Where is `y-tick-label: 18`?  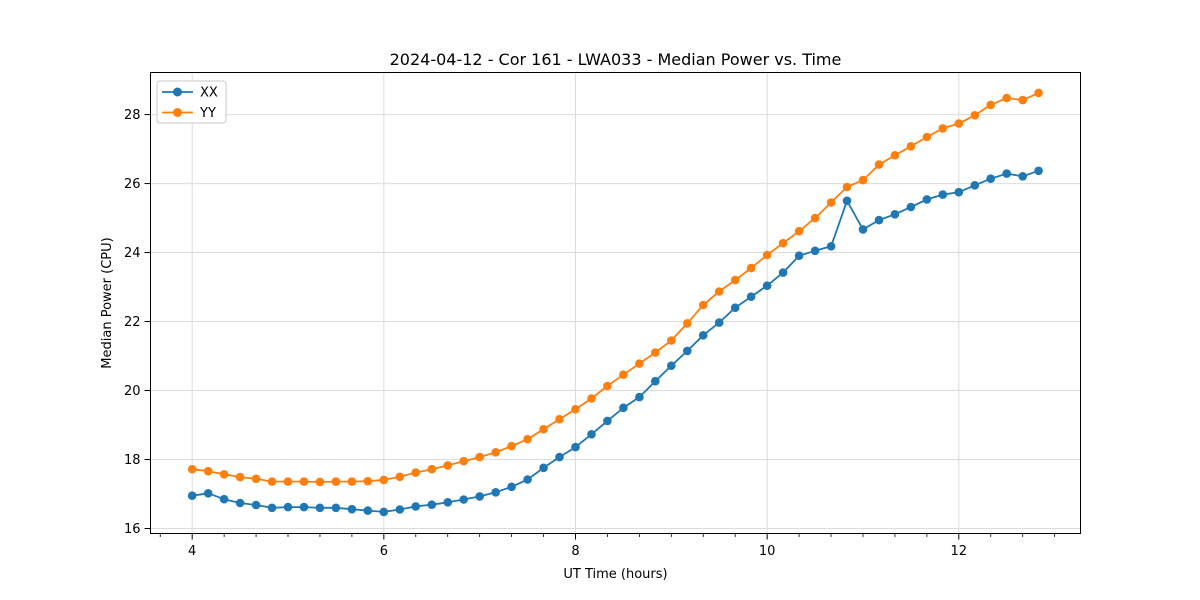 y-tick-label: 18 is located at coordinates (132, 460).